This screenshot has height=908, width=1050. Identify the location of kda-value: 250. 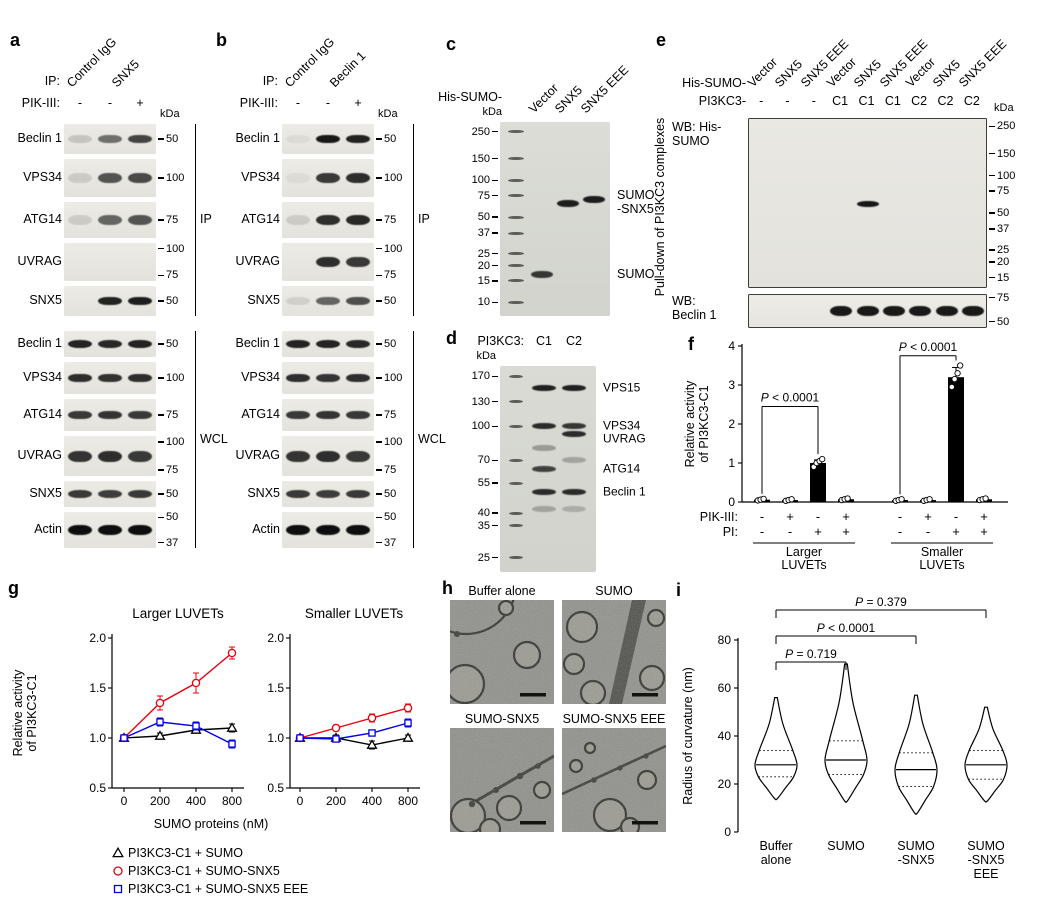
(480, 131).